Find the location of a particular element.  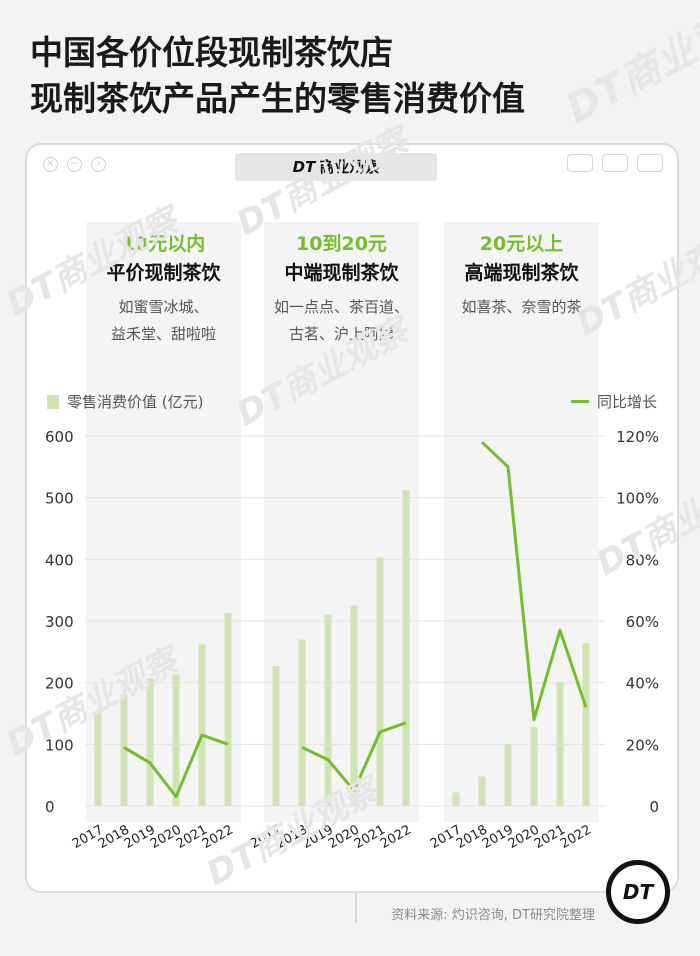

tier-brands-line: 益禾堂、甜啦啦 is located at coordinates (163, 334).